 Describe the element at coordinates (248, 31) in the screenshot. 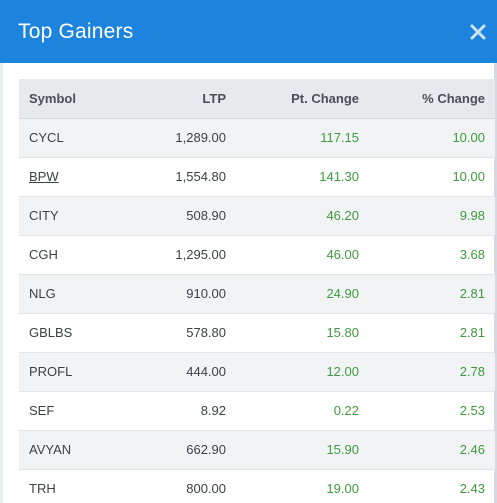

I see `modal-header: Top Gainers` at that location.